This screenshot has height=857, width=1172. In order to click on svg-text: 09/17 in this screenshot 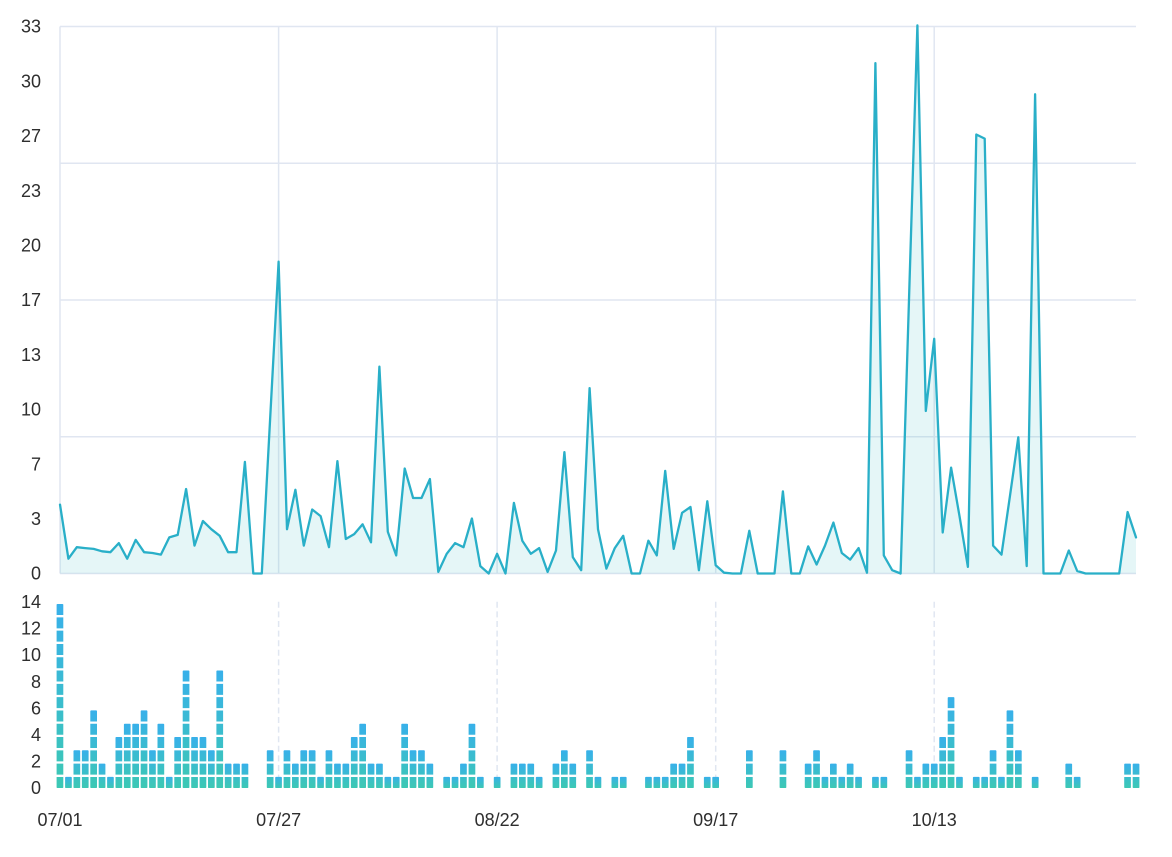, I will do `click(715, 820)`.